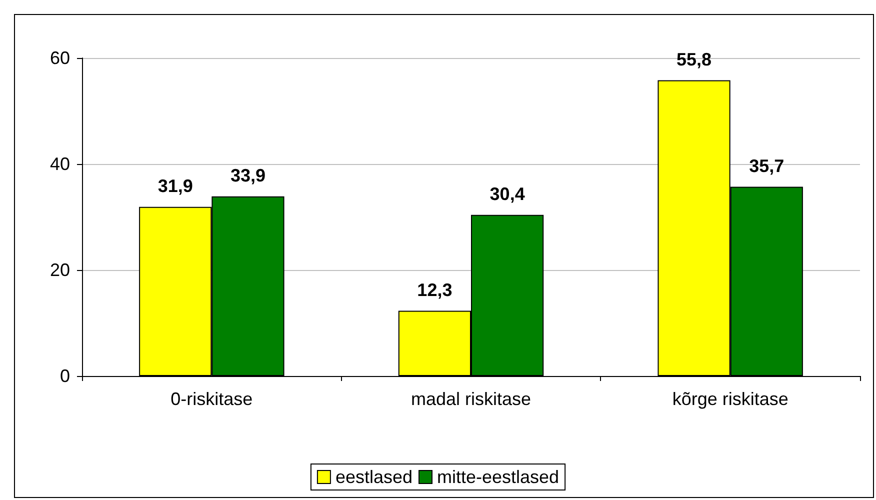 The image size is (876, 500). I want to click on y-tick-label: 0, so click(65, 376).